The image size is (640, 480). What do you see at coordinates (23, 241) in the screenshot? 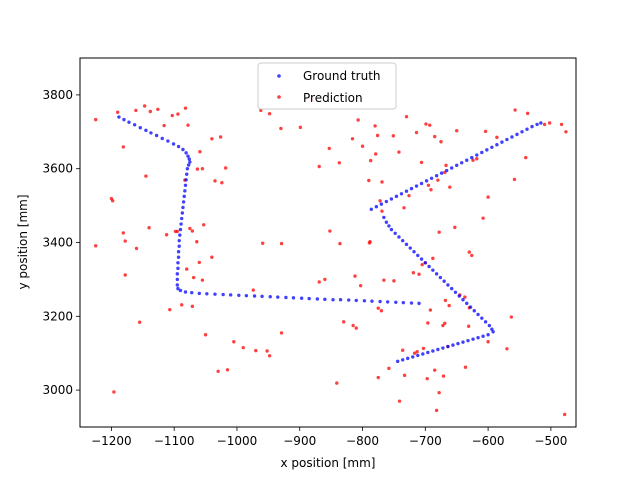
I see `y-axis-label: y position [mm]` at bounding box center [23, 241].